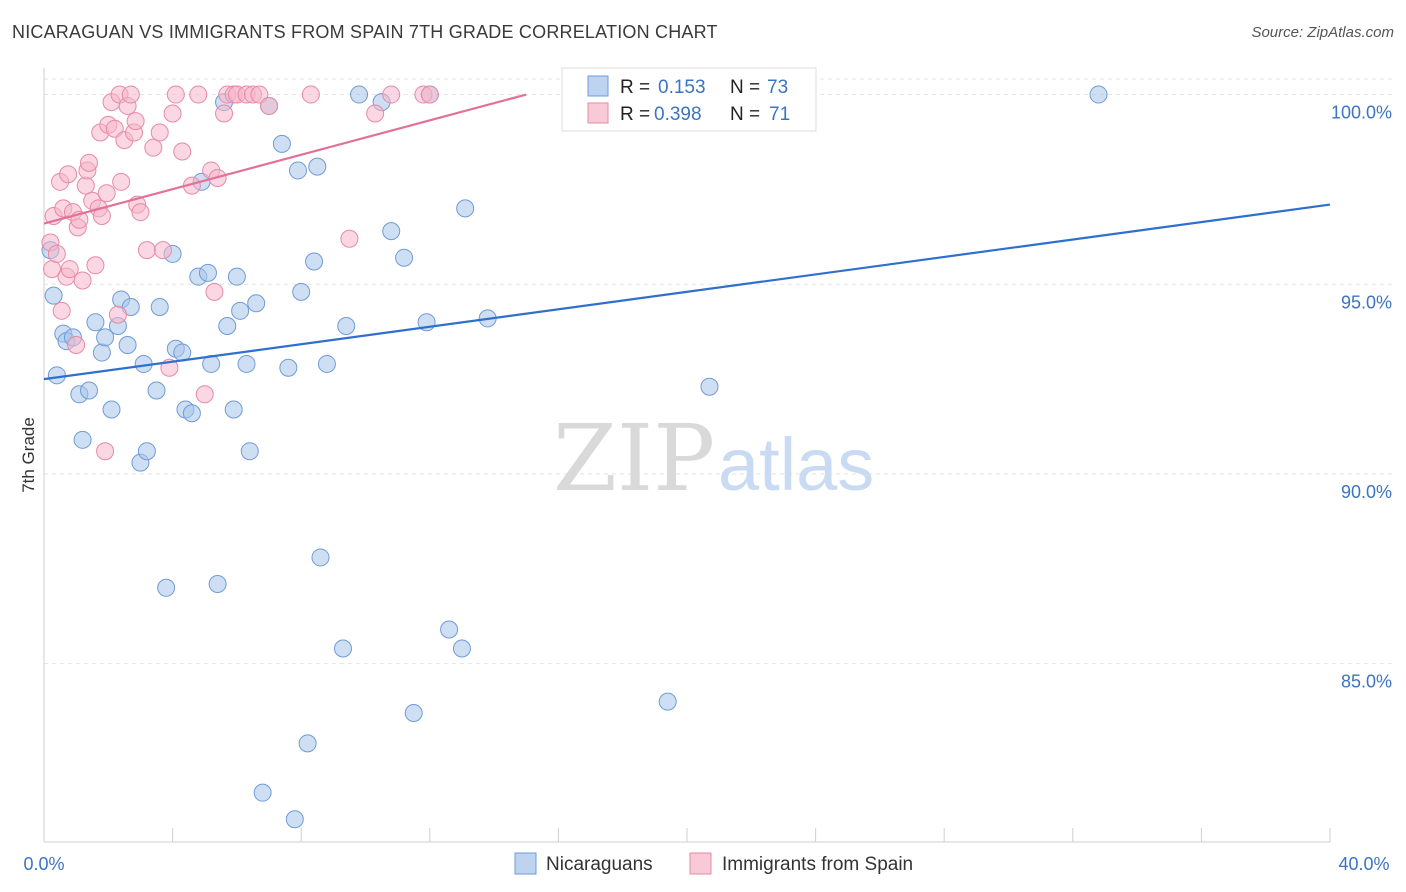  Describe the element at coordinates (678, 114) in the screenshot. I see `legend-r-value-pink: 0.398` at that location.